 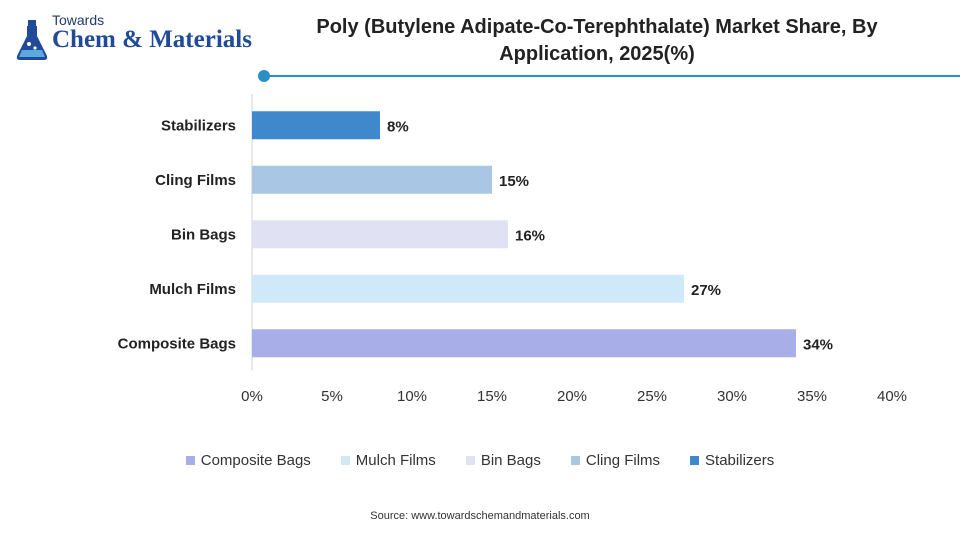 I want to click on legend-label: Cling Films, so click(x=623, y=460).